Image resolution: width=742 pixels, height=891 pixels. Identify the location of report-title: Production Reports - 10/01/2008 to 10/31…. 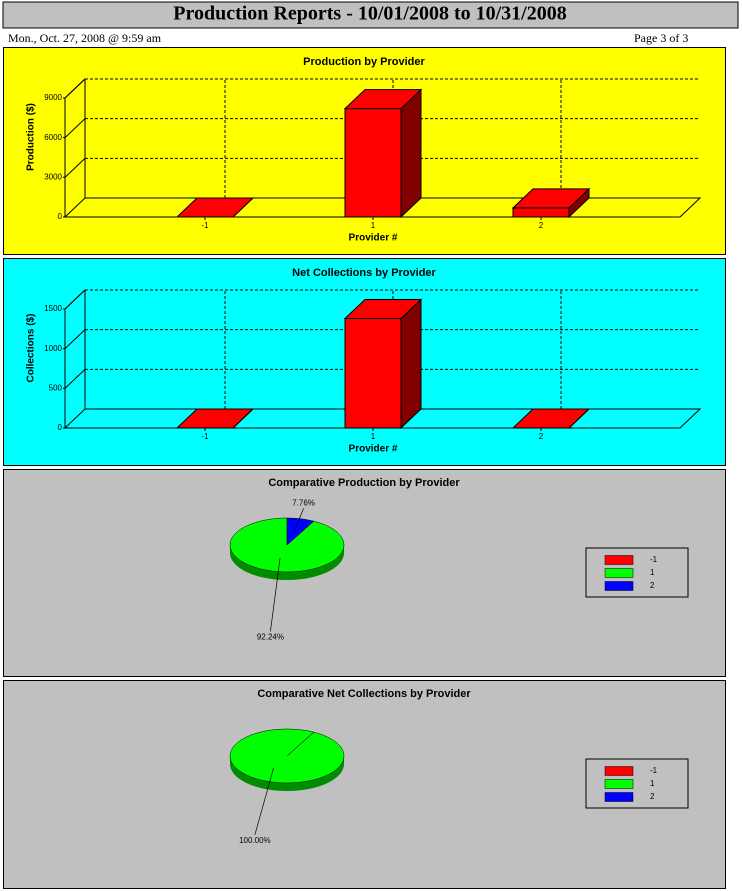
(370, 14).